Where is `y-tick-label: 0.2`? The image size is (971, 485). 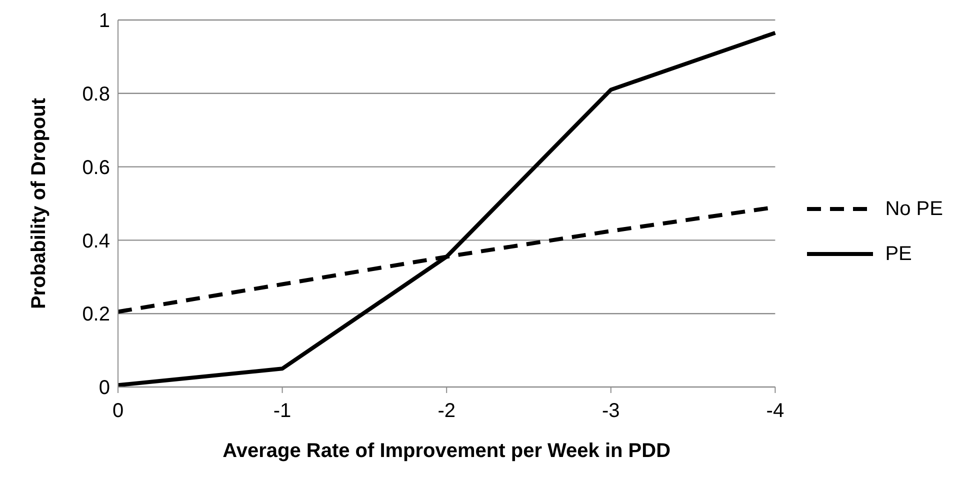
y-tick-label: 0.2 is located at coordinates (96, 315).